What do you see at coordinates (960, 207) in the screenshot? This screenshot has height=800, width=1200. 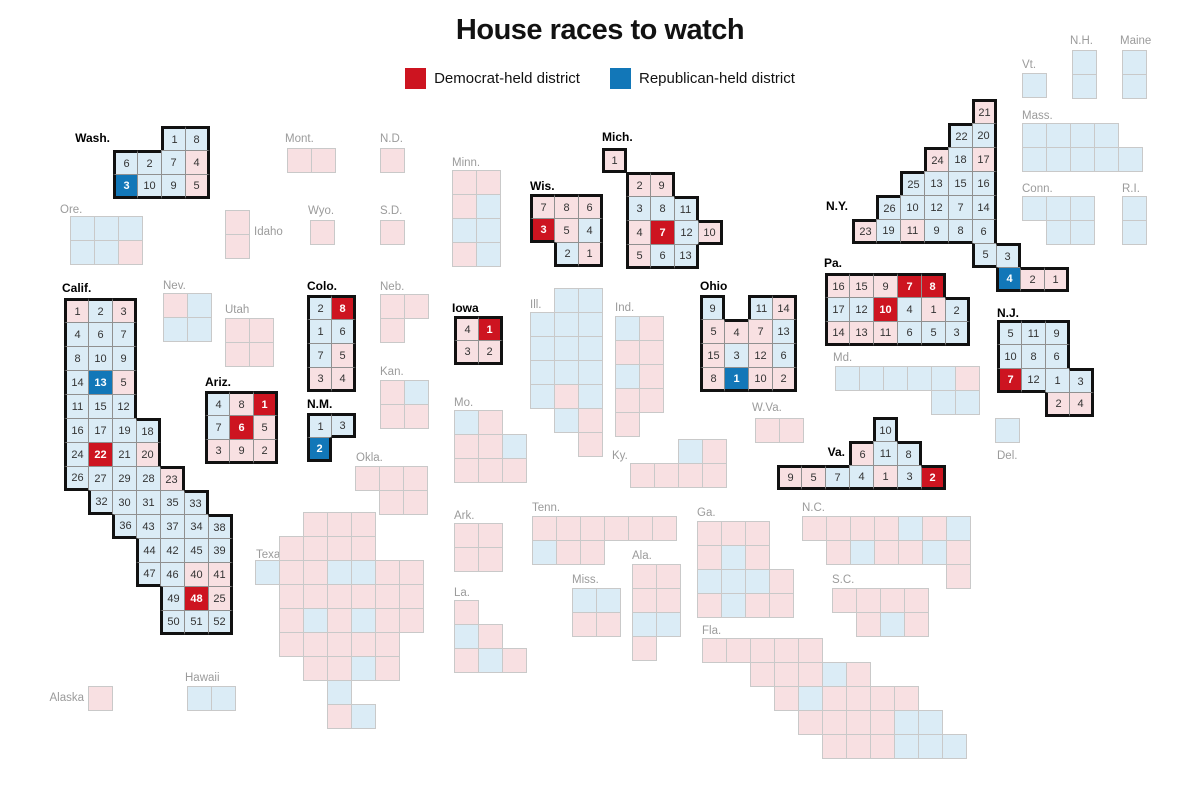 I see `district-cell-ny-7: 7` at bounding box center [960, 207].